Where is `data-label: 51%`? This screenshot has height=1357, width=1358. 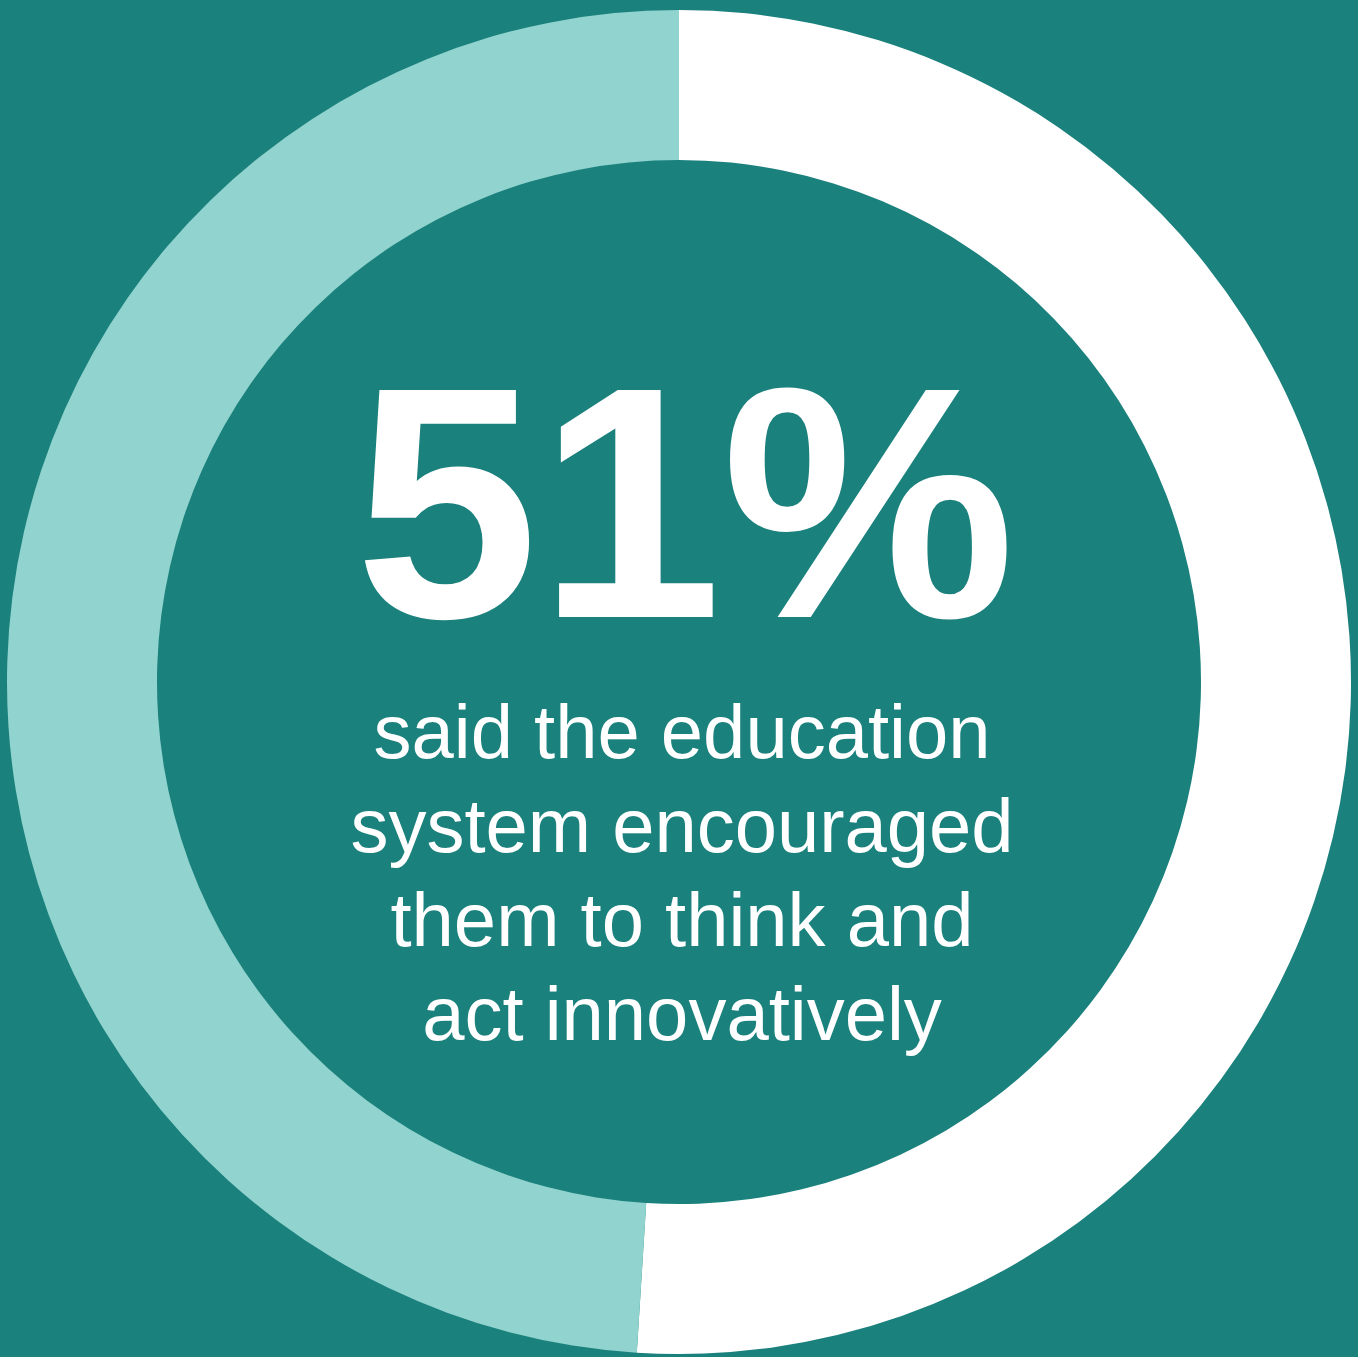 data-label: 51% is located at coordinates (685, 502).